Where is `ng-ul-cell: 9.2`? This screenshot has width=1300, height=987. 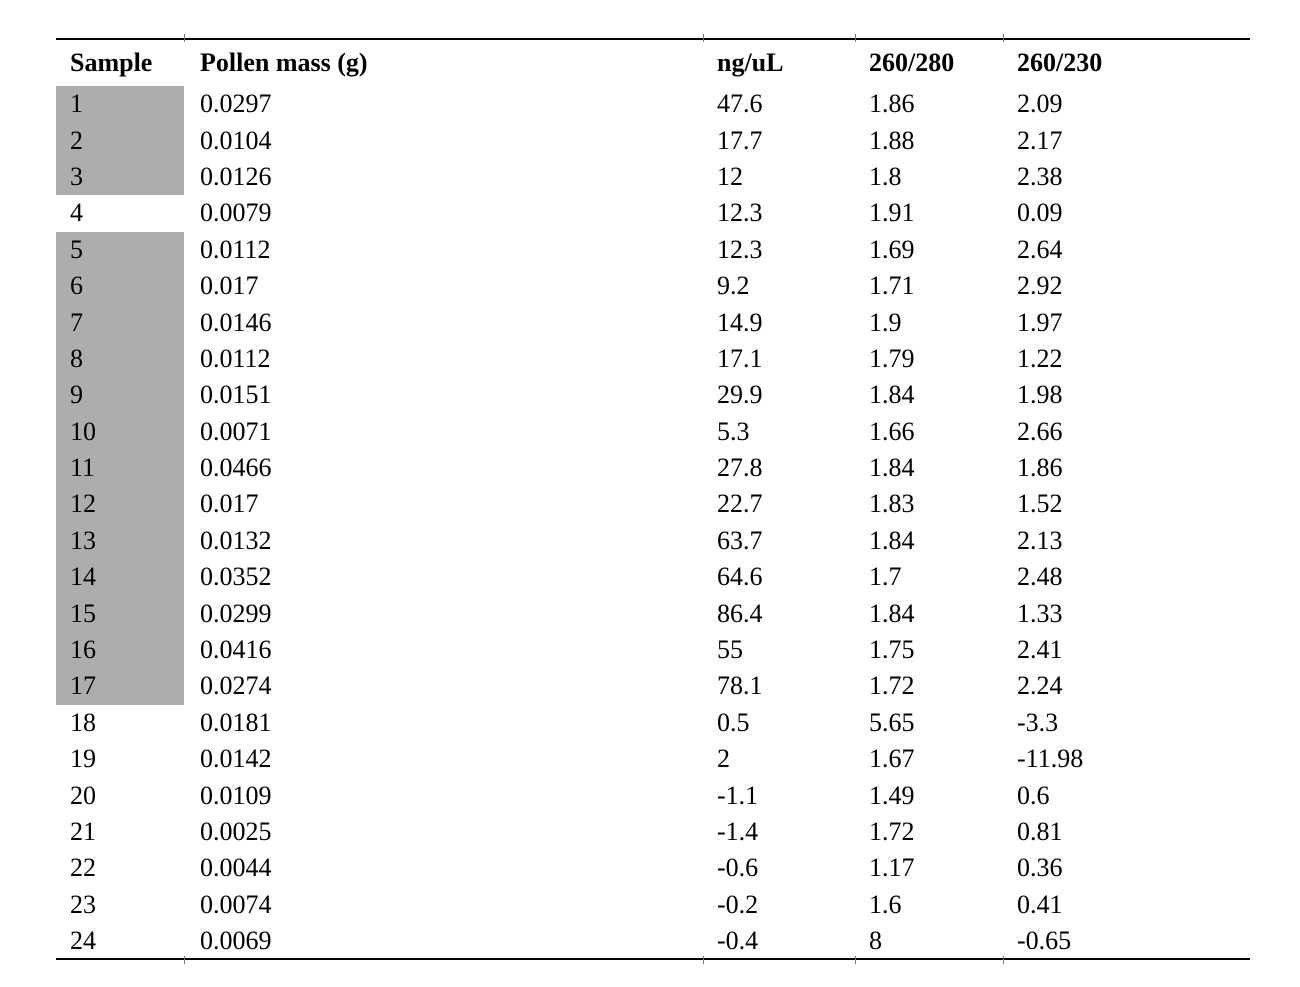 ng-ul-cell: 9.2 is located at coordinates (733, 286).